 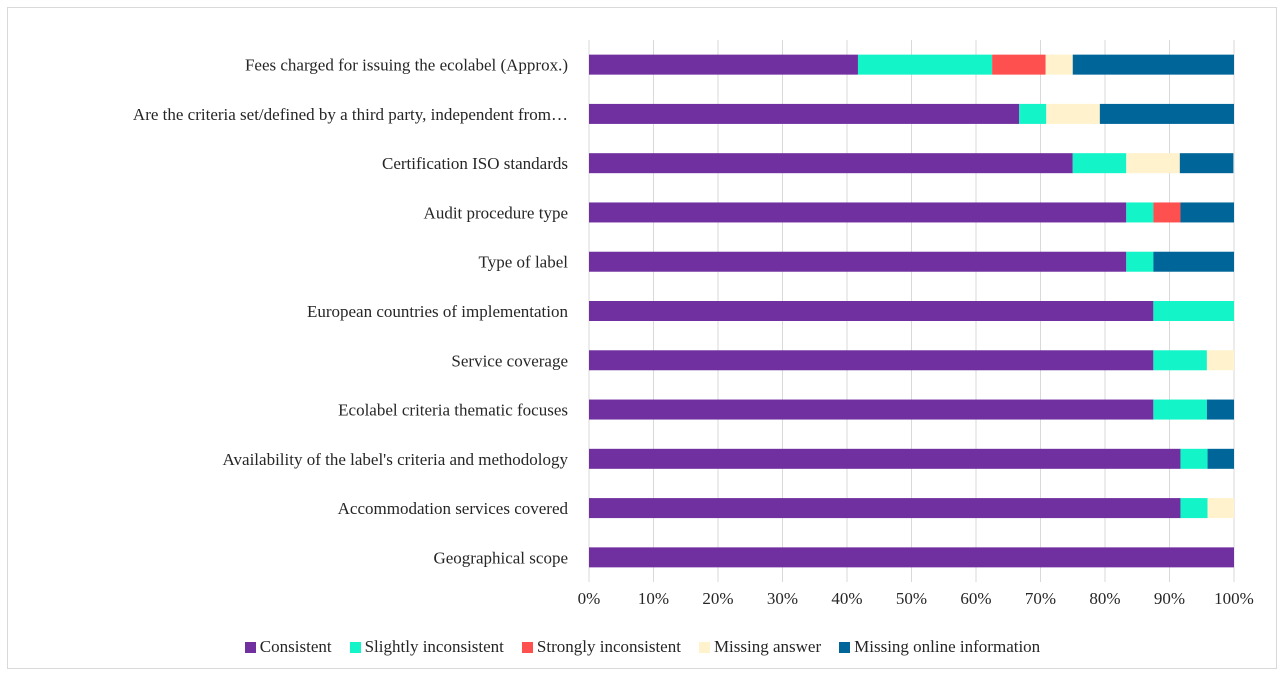 I want to click on x-tick-label: 100%, so click(x=1234, y=598).